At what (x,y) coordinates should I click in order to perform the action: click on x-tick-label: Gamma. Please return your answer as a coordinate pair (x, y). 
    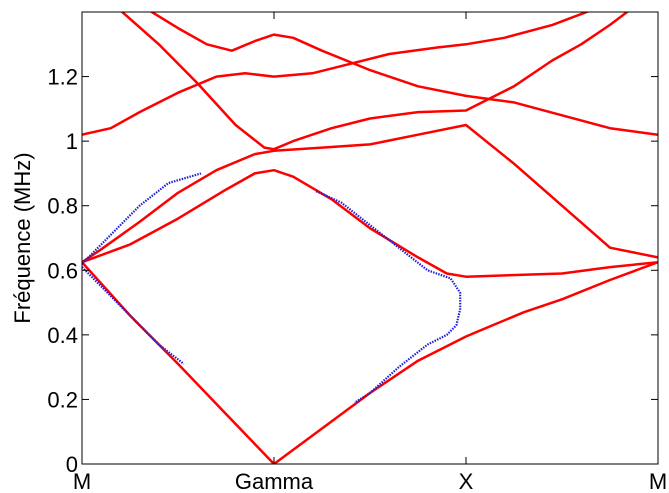
    Looking at the image, I should click on (274, 481).